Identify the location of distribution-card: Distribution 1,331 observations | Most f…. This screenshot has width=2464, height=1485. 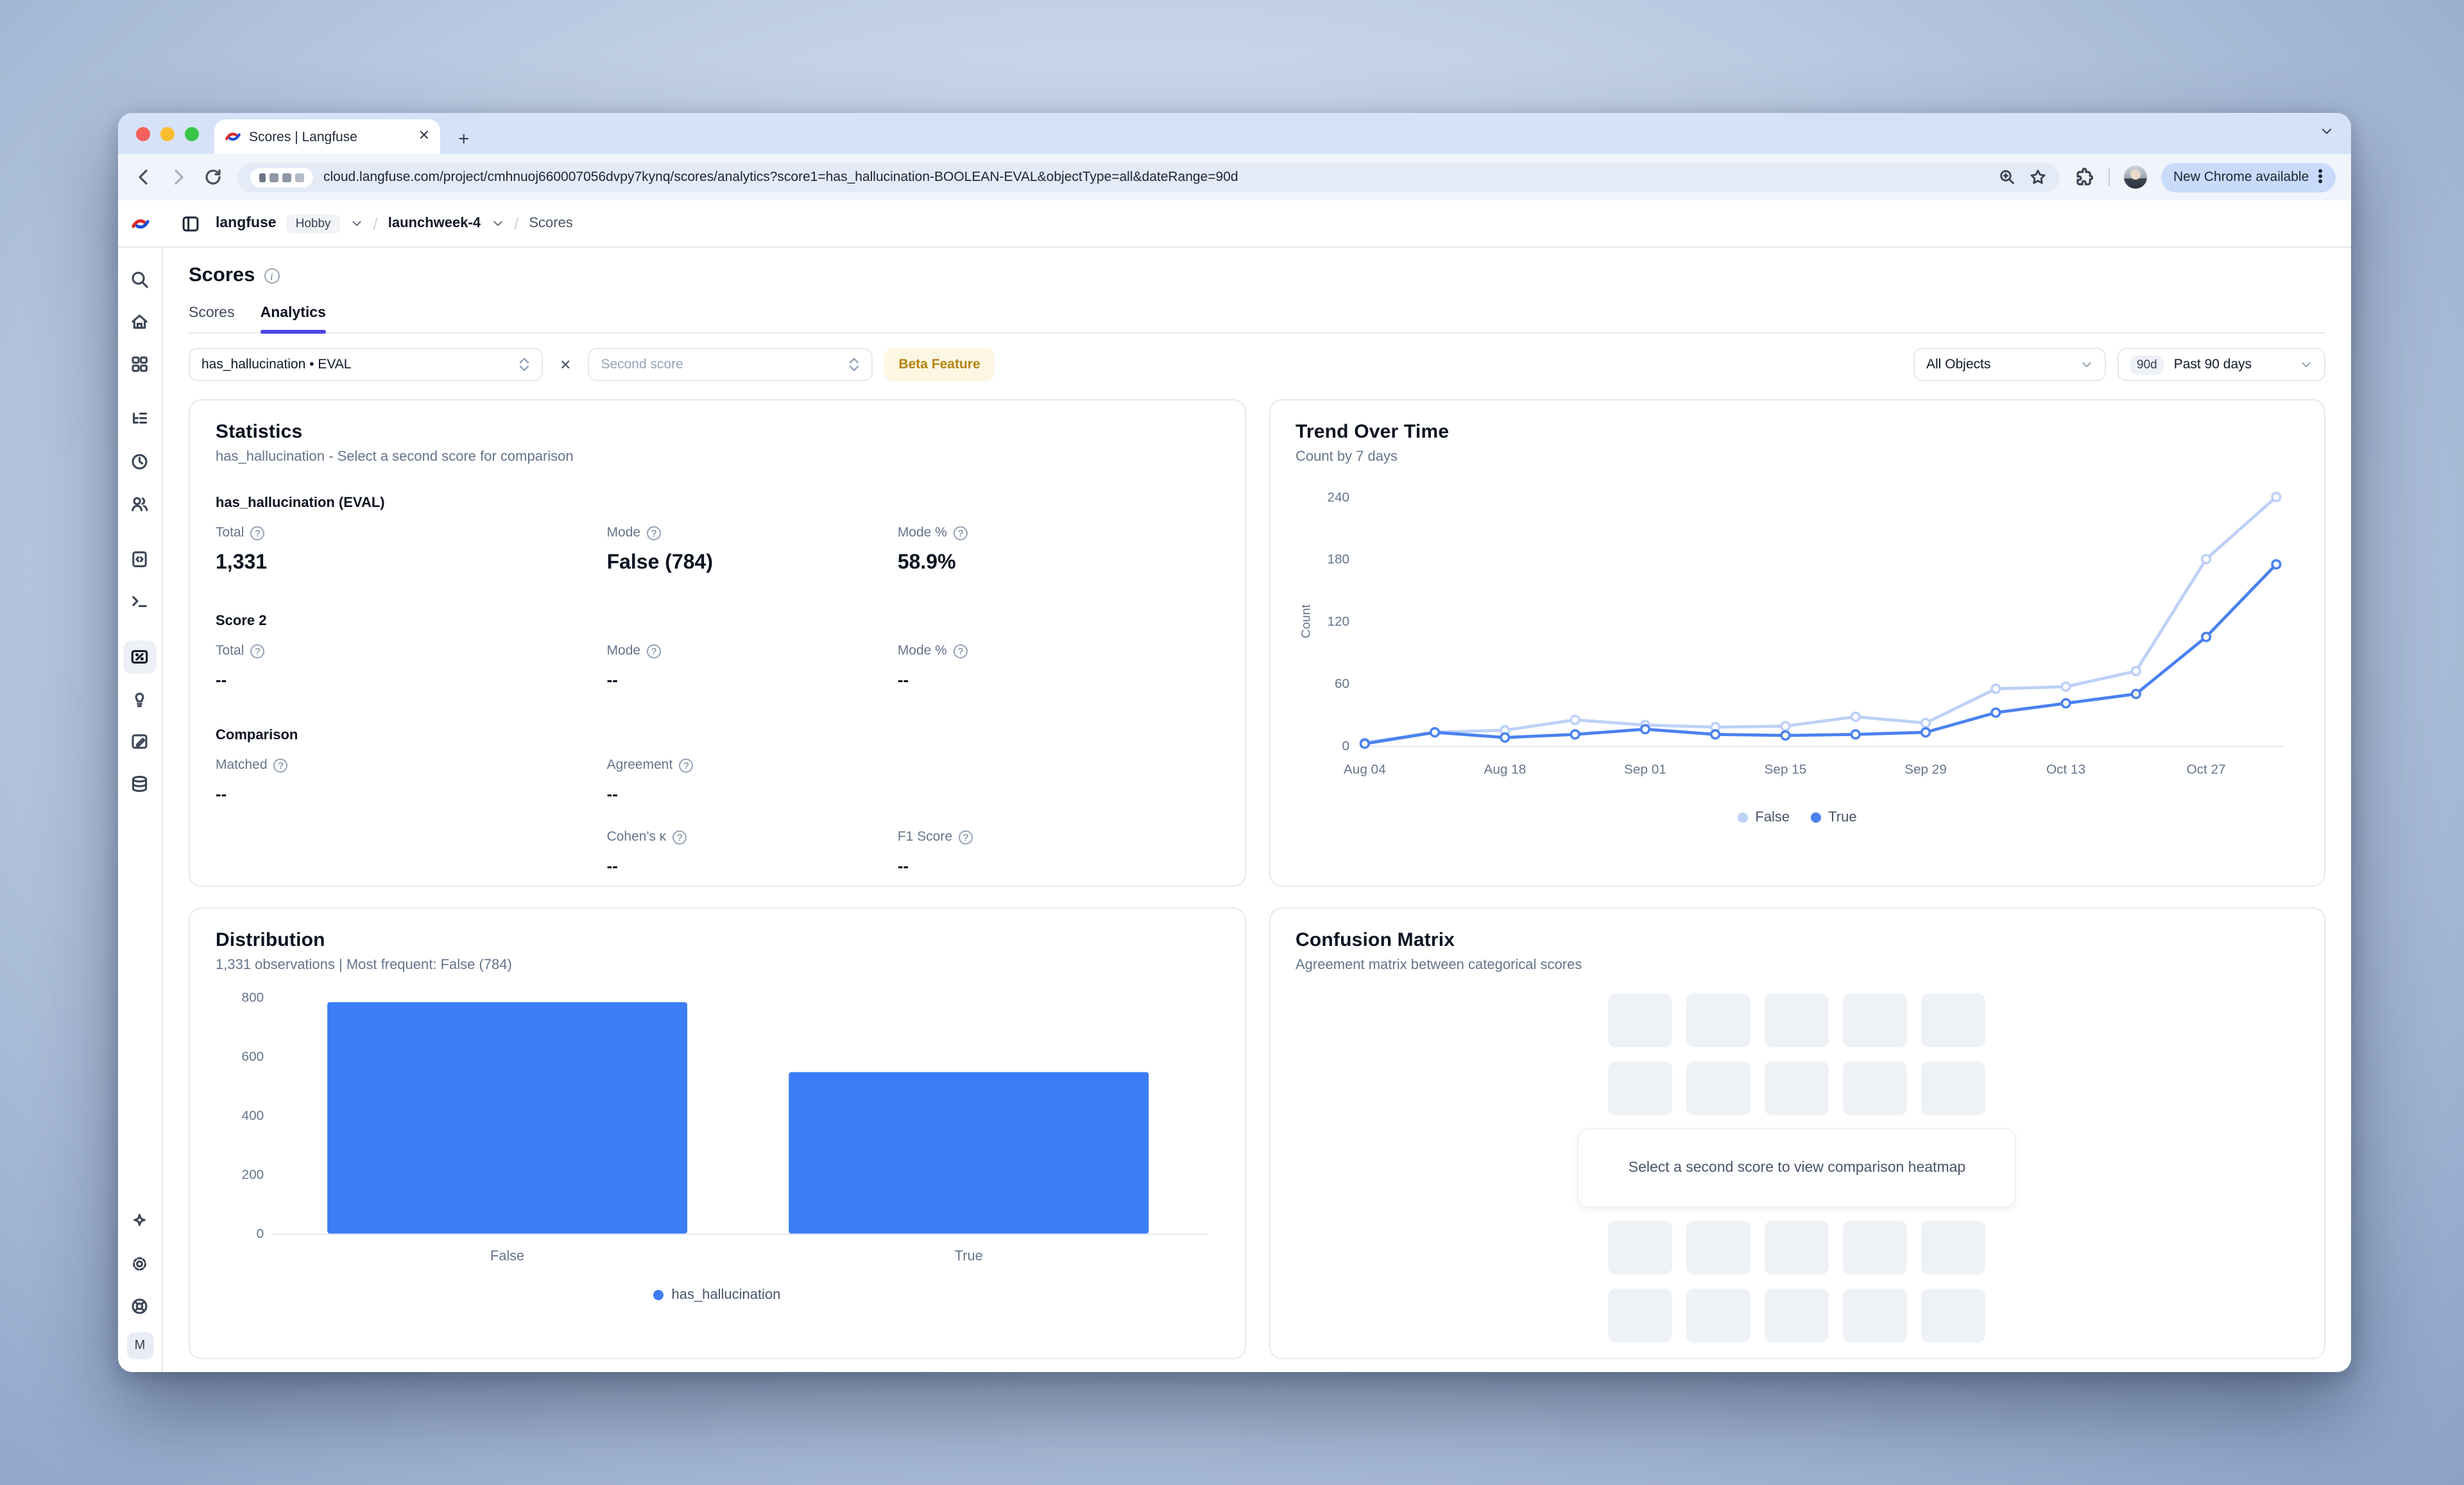
(717, 1133).